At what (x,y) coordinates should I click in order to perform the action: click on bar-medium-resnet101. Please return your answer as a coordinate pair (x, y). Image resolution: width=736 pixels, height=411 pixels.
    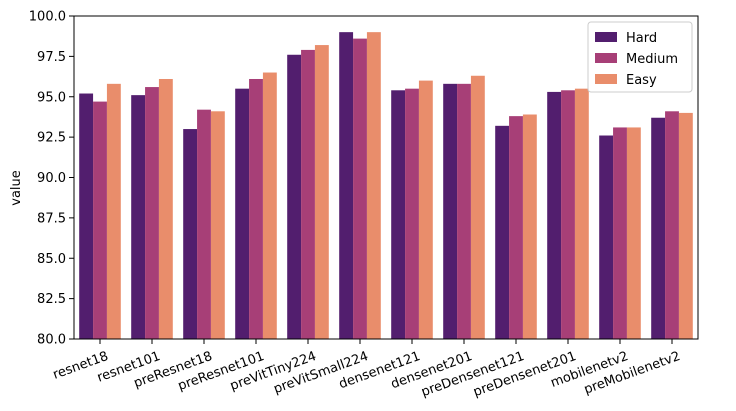
    Looking at the image, I should click on (152, 213).